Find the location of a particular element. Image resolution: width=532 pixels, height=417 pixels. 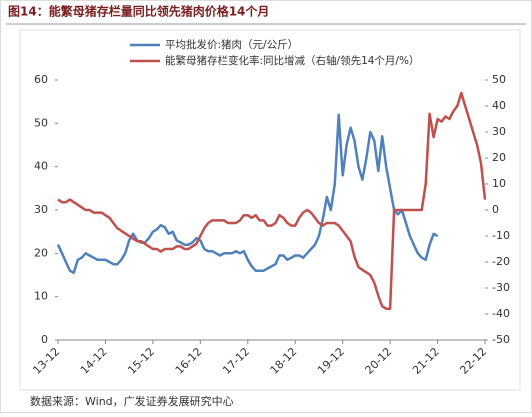

y2-tick-label: 10 is located at coordinates (499, 183).